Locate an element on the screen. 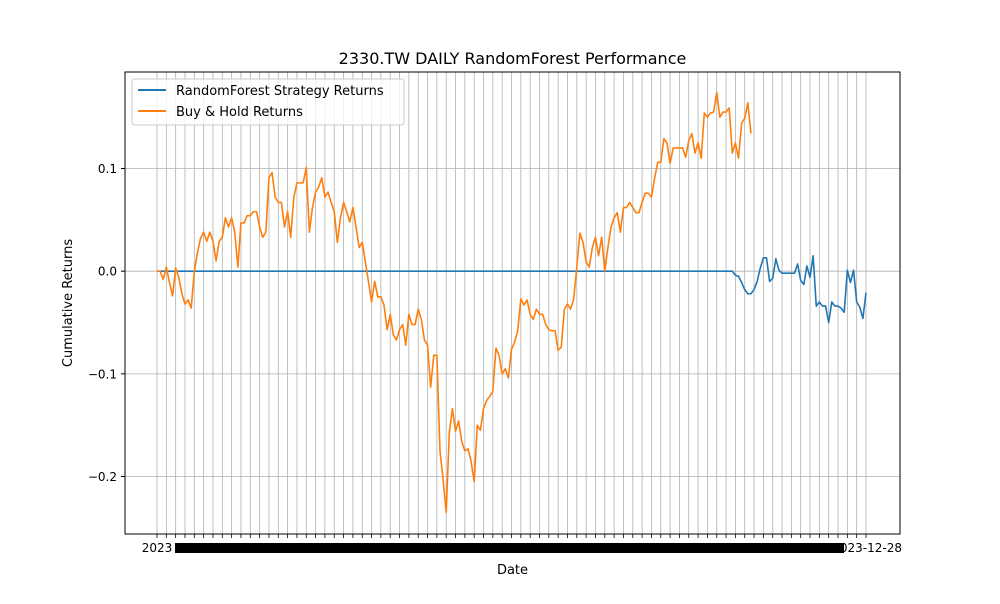 The width and height of the screenshot is (1000, 604). y-axis: −0.2 −0.1 0.0 0.1 is located at coordinates (106, 323).